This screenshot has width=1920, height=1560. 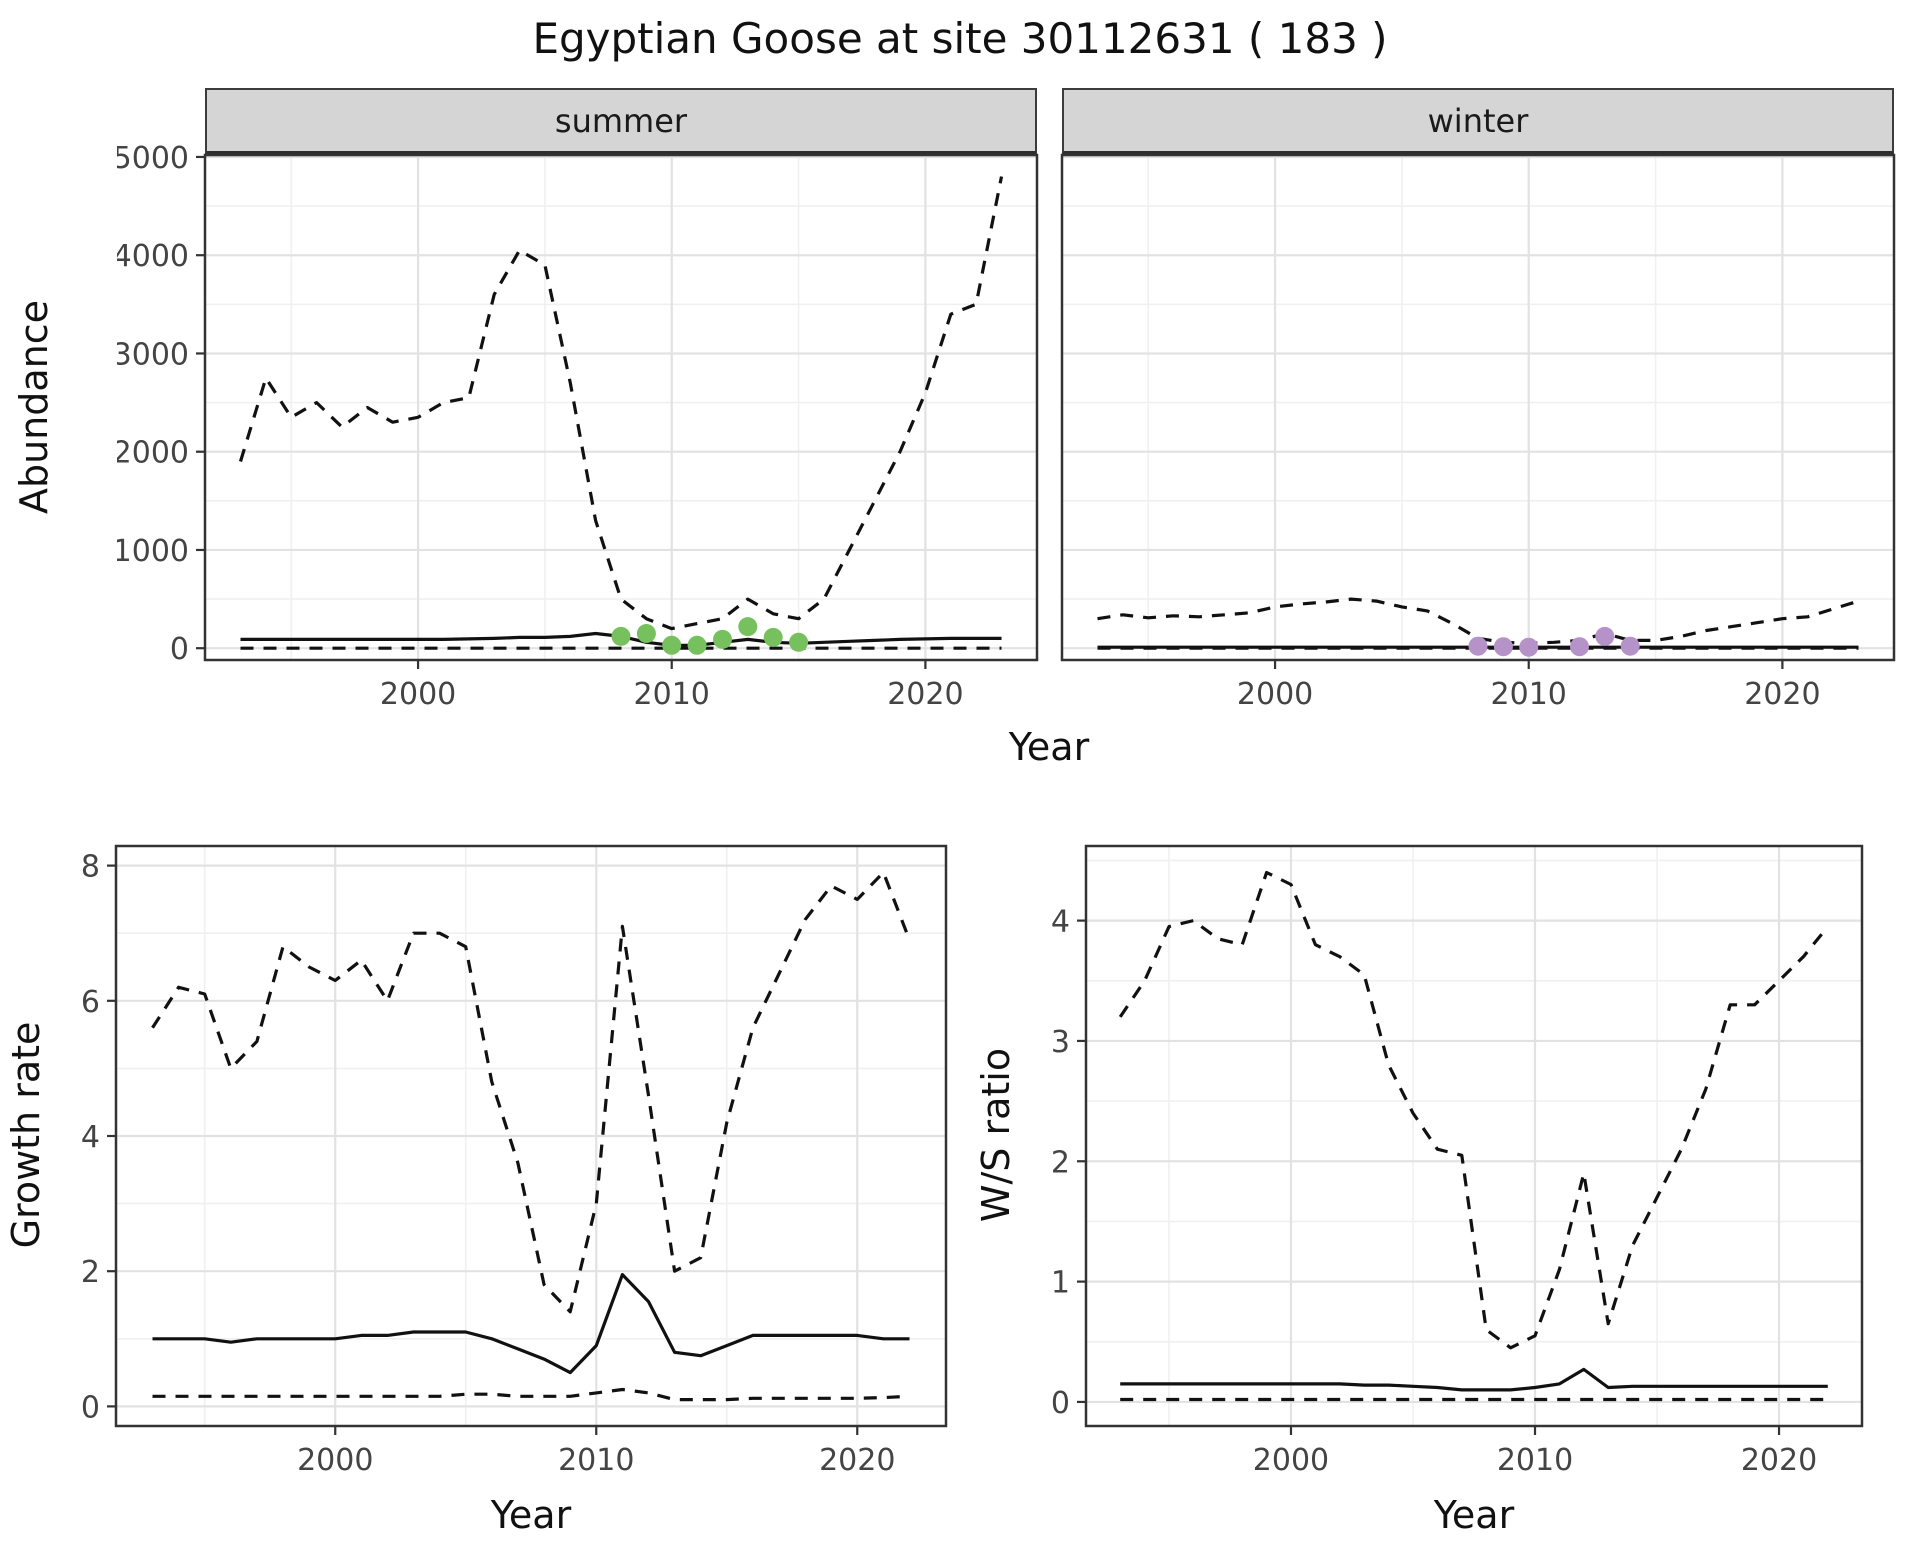 I want to click on abundance_summer-y-tick-label: 5000, so click(x=153, y=158).